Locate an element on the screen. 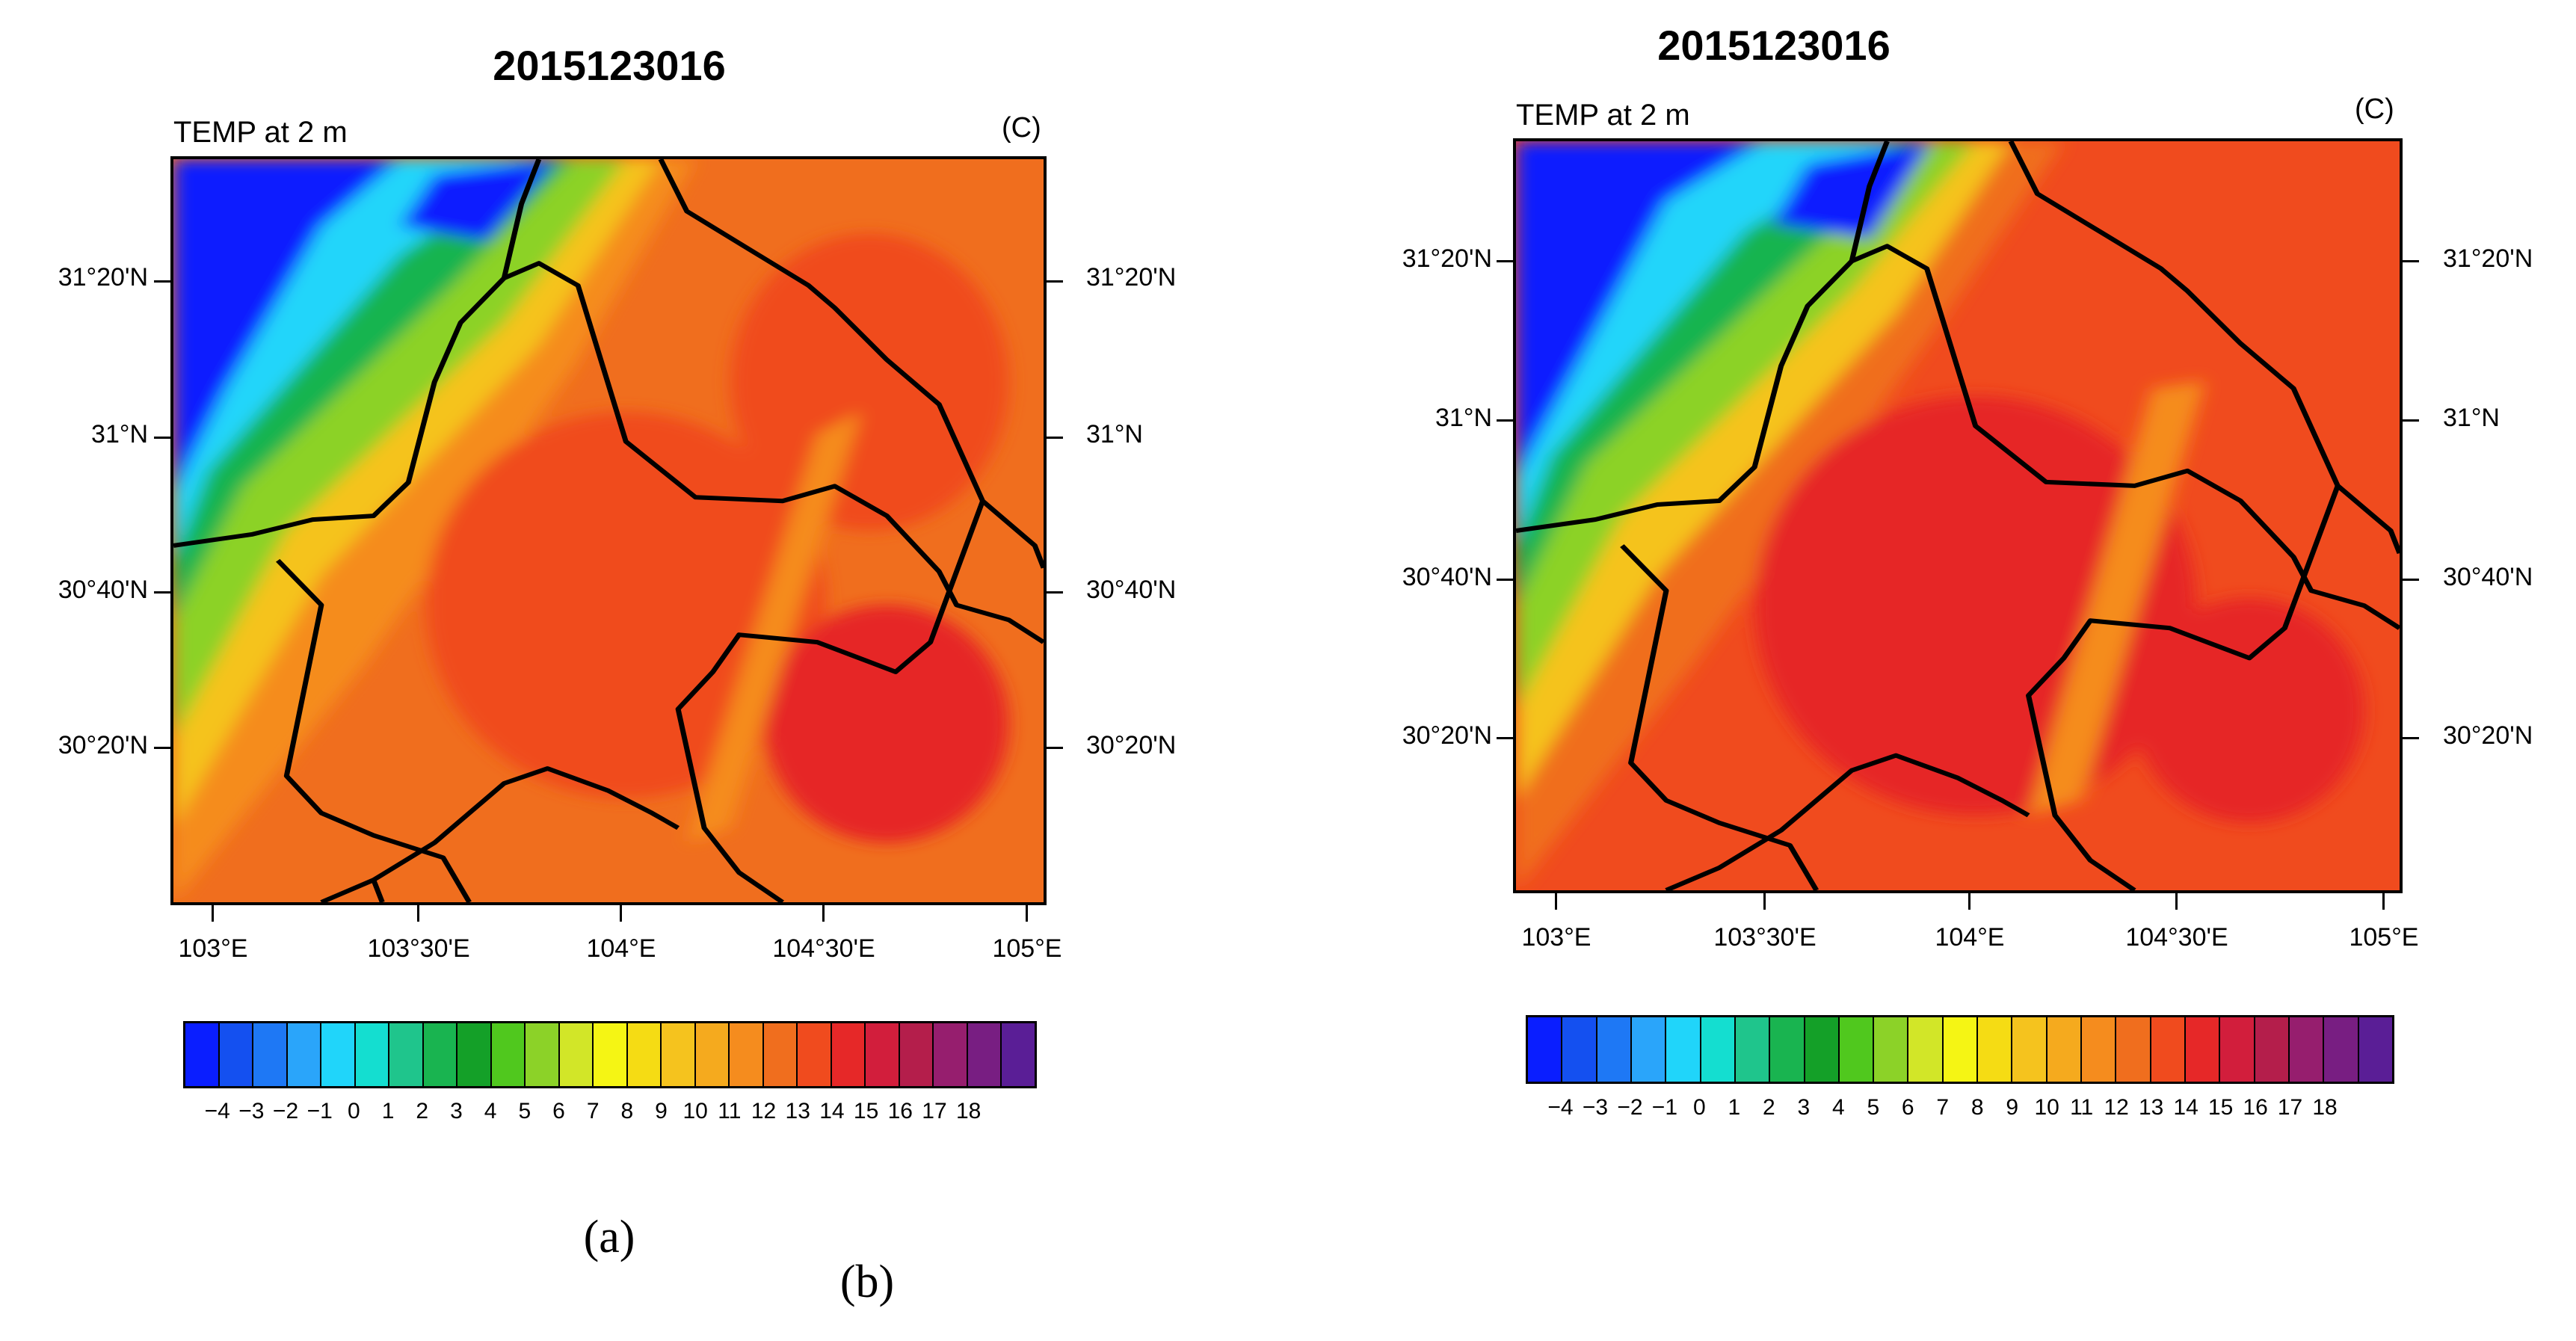 This screenshot has height=1341, width=2576. colorbar-tick-label: 5 is located at coordinates (524, 1111).